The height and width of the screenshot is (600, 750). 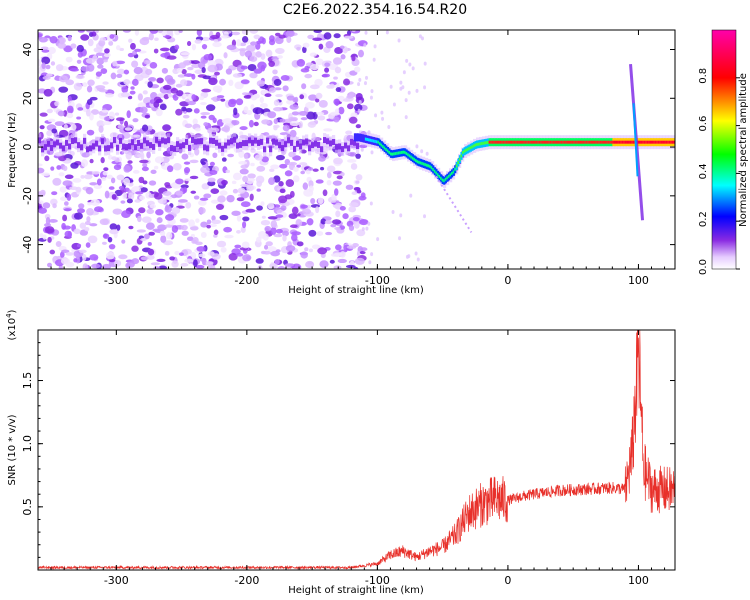 I want to click on spectrogram-y-tick-label: 40, so click(x=27, y=50).